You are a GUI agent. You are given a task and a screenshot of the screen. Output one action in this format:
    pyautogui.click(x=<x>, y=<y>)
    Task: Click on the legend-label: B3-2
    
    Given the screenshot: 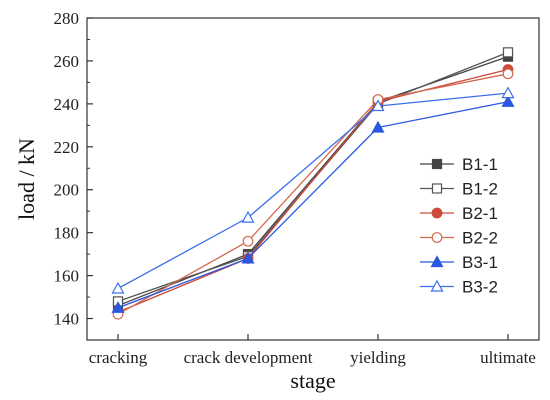 What is the action you would take?
    pyautogui.click(x=480, y=287)
    